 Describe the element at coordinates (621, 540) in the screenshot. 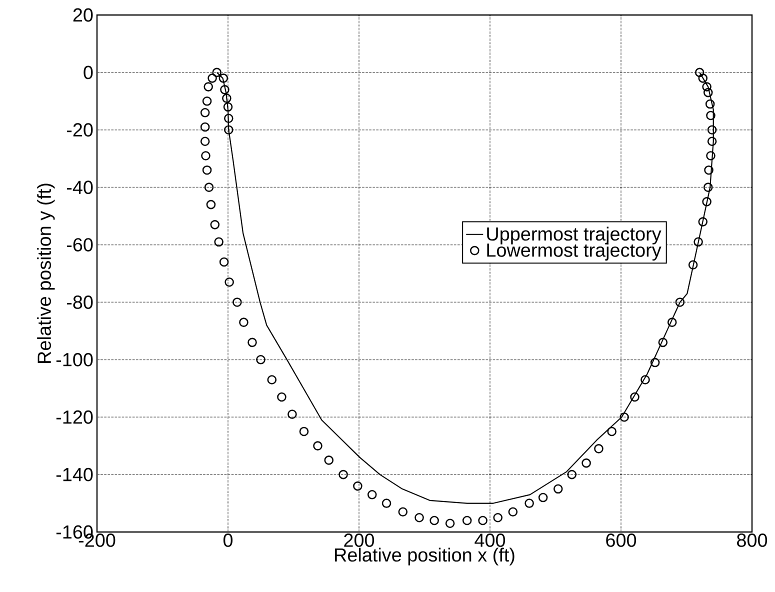

I see `x-tick-label: 600` at that location.